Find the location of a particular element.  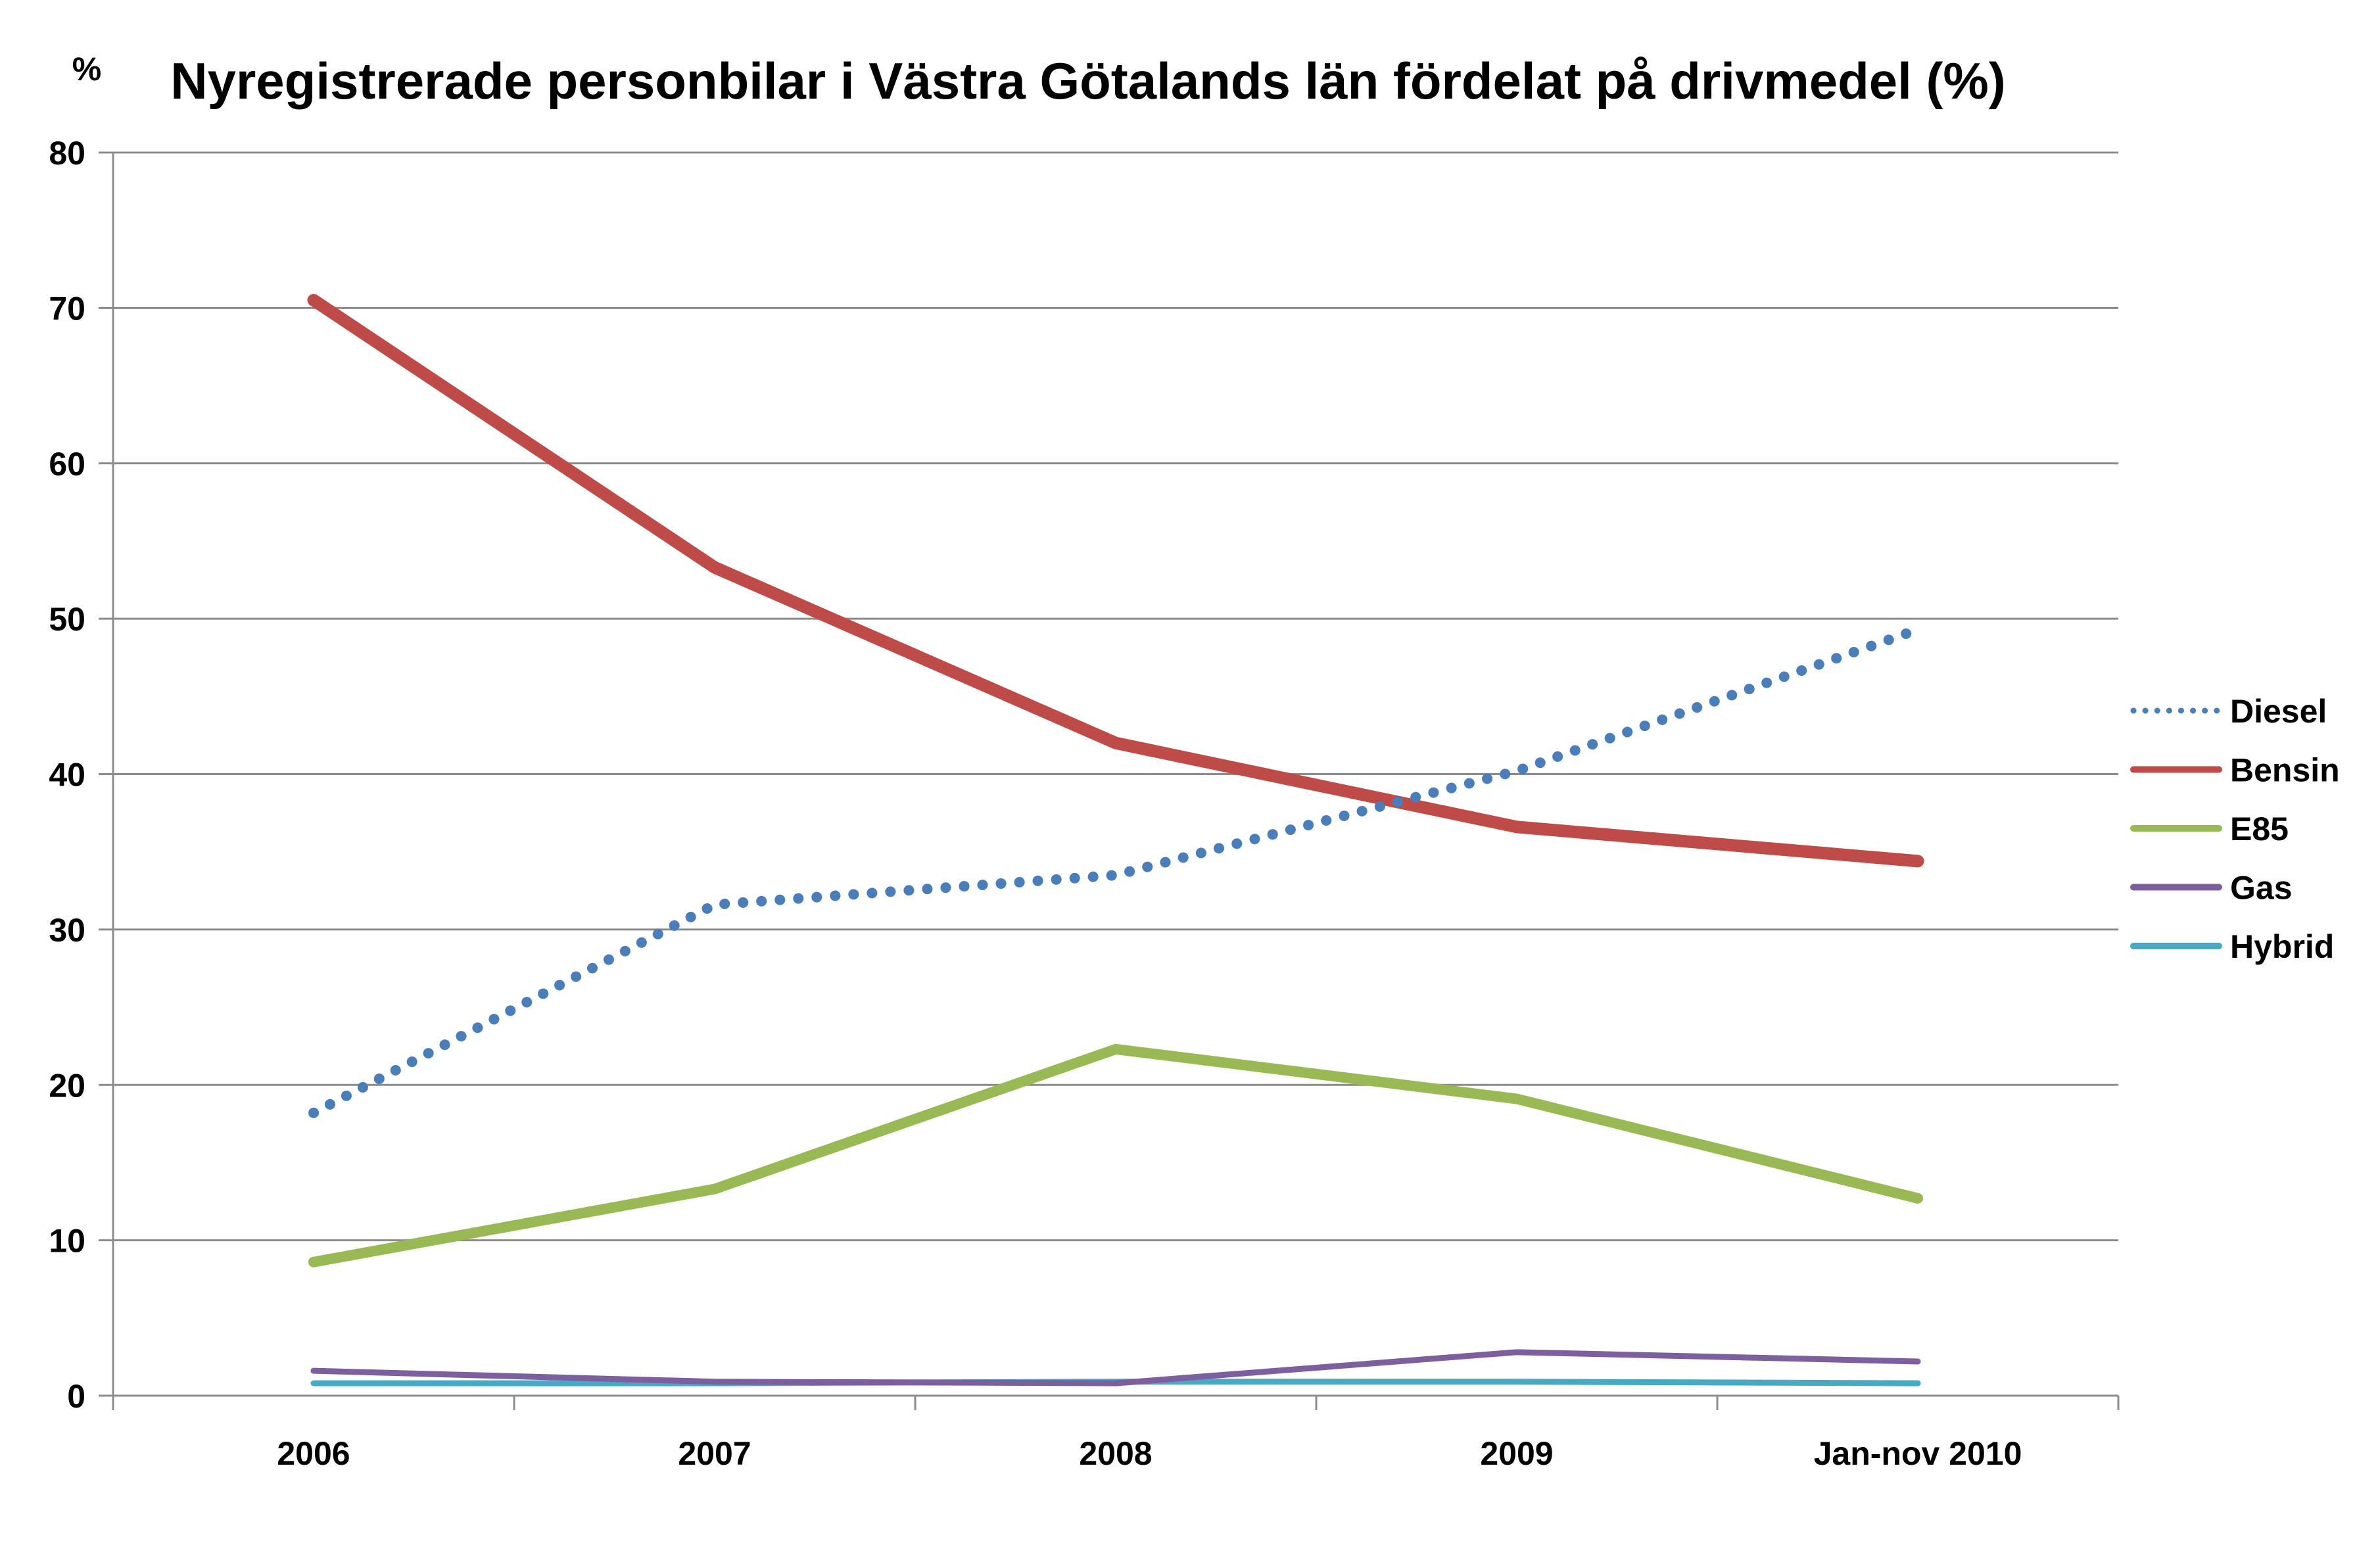

x-tick-label: 2006 is located at coordinates (313, 1453).